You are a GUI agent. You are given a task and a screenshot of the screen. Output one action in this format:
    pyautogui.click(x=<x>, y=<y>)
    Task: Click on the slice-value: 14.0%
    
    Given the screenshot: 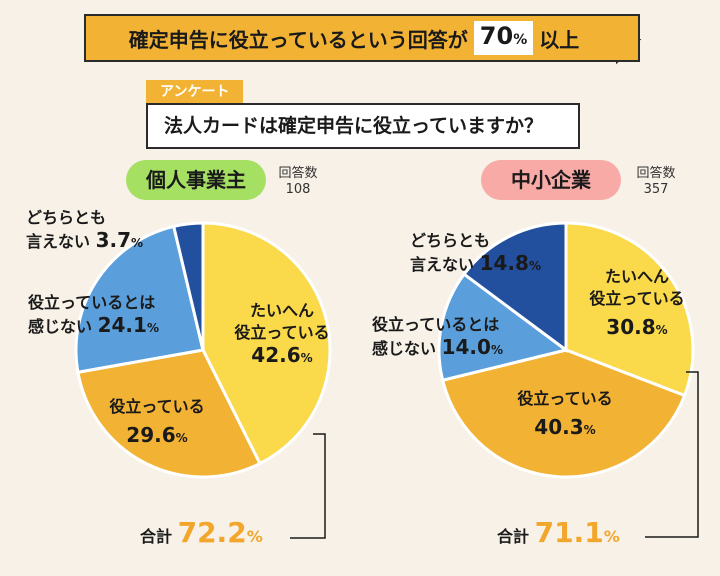 What is the action you would take?
    pyautogui.click(x=472, y=347)
    